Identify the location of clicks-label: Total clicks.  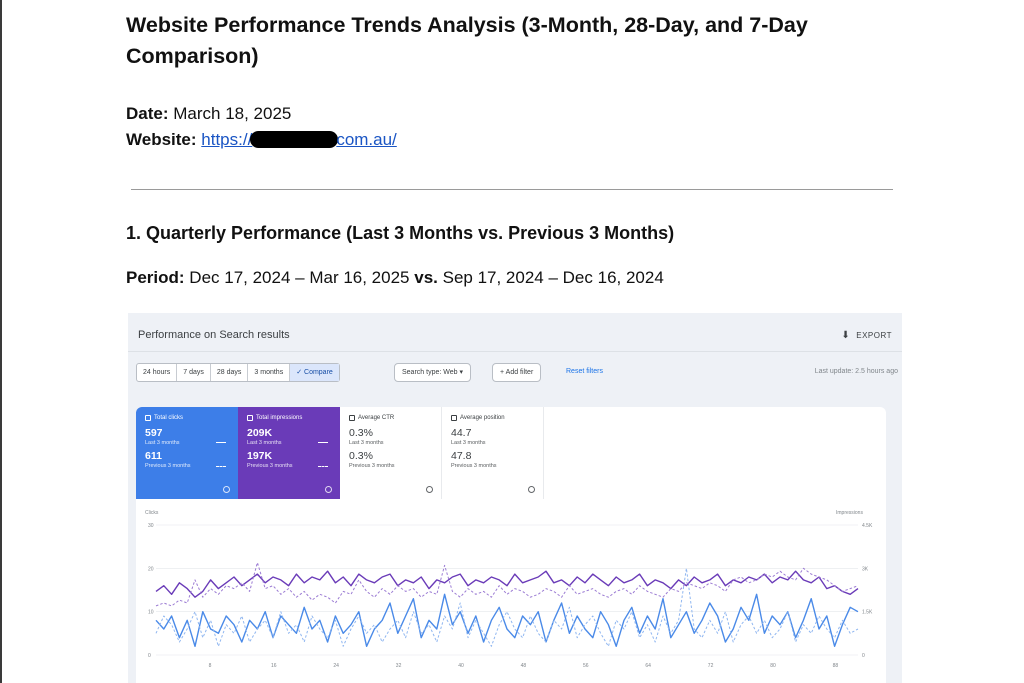
(169, 418).